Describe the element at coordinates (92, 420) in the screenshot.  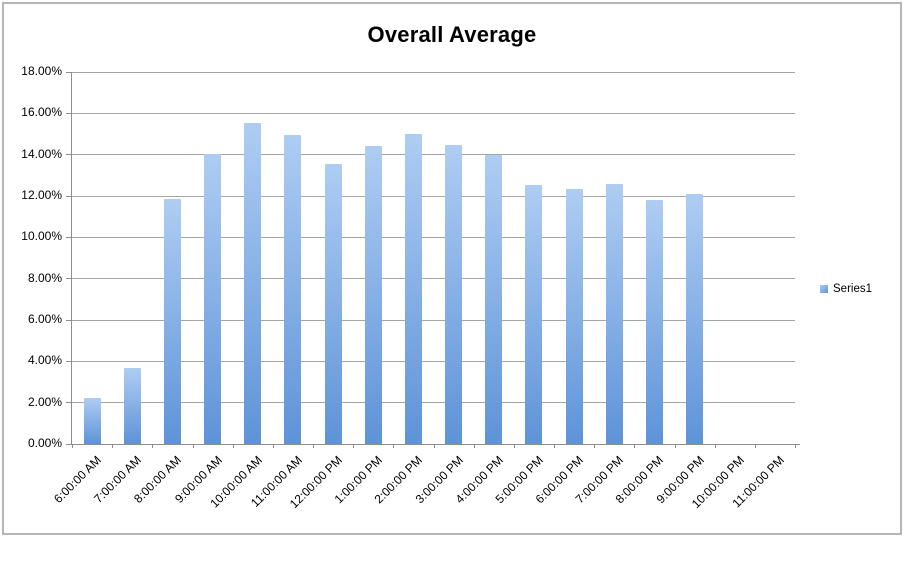
I see `bar-6:00:00 AM` at that location.